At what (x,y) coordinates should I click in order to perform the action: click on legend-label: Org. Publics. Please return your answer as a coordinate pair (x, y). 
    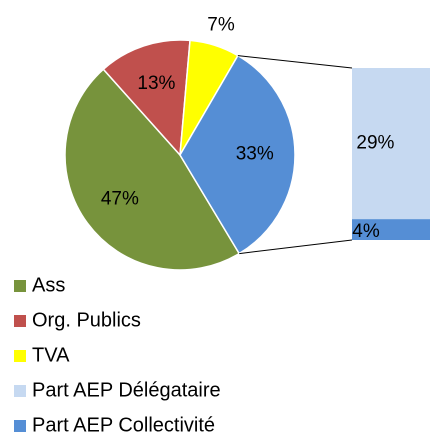
    Looking at the image, I should click on (86, 320).